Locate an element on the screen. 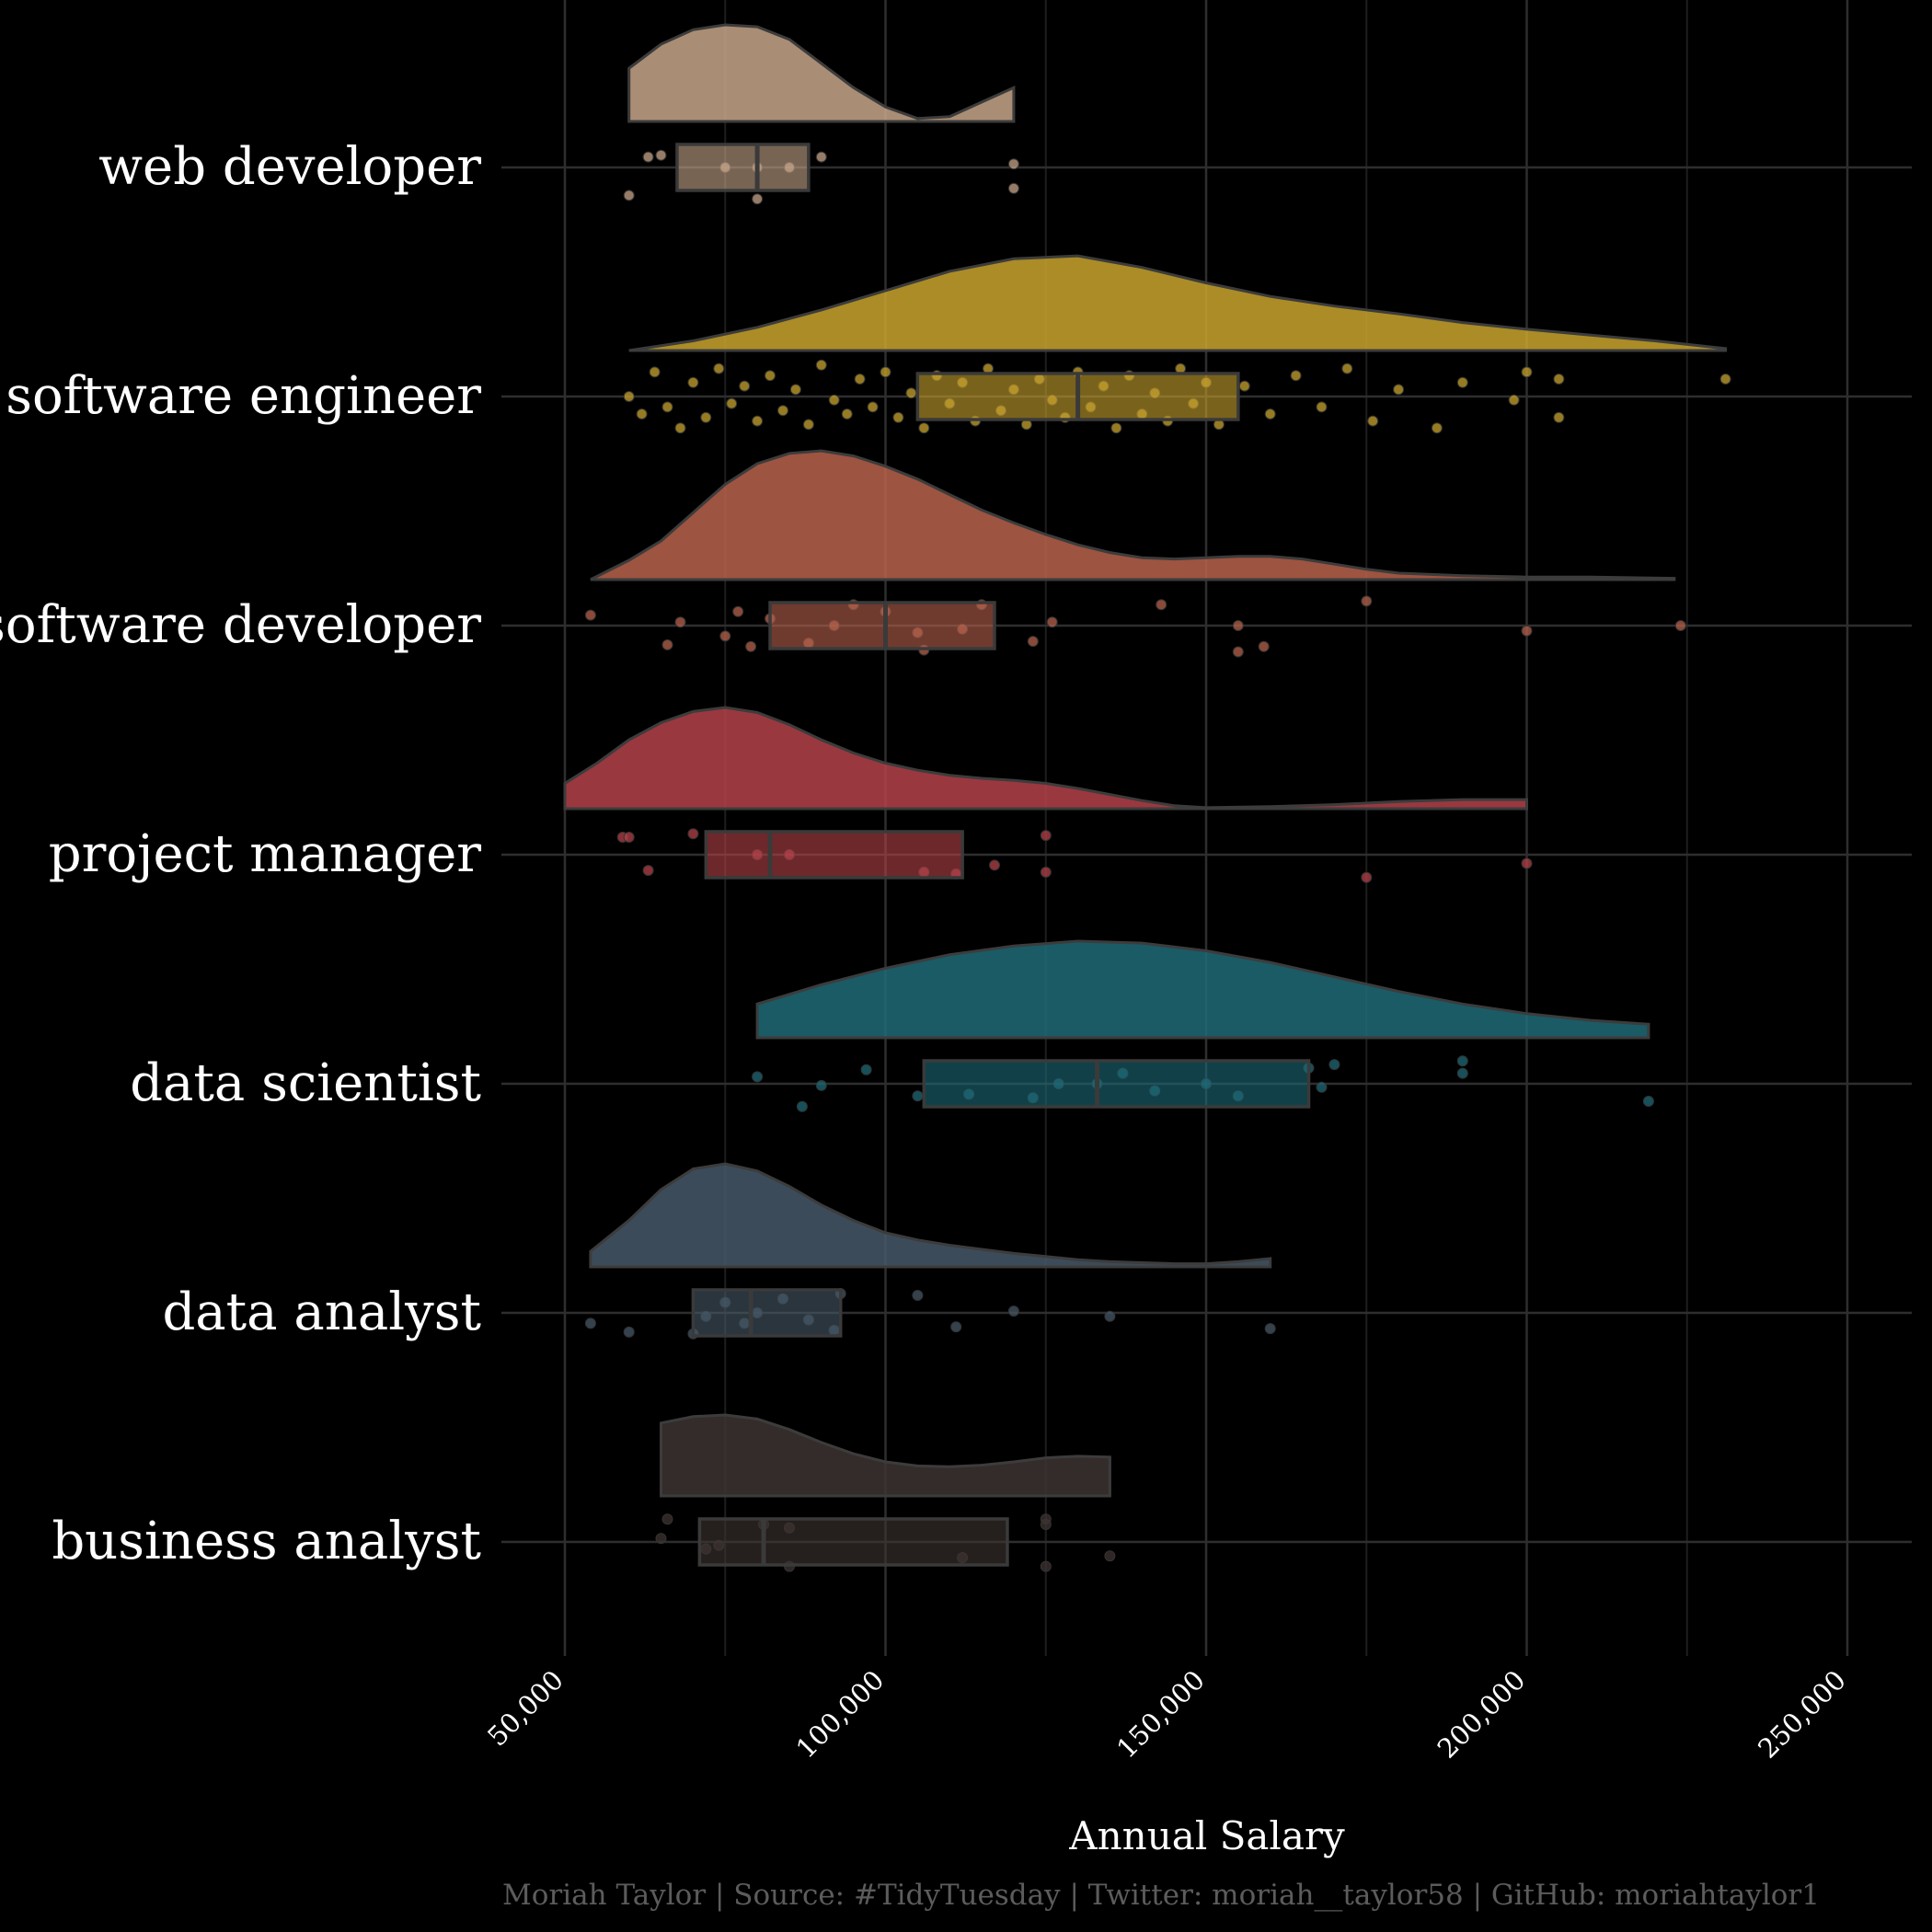  category-label: software developer is located at coordinates (241, 625).